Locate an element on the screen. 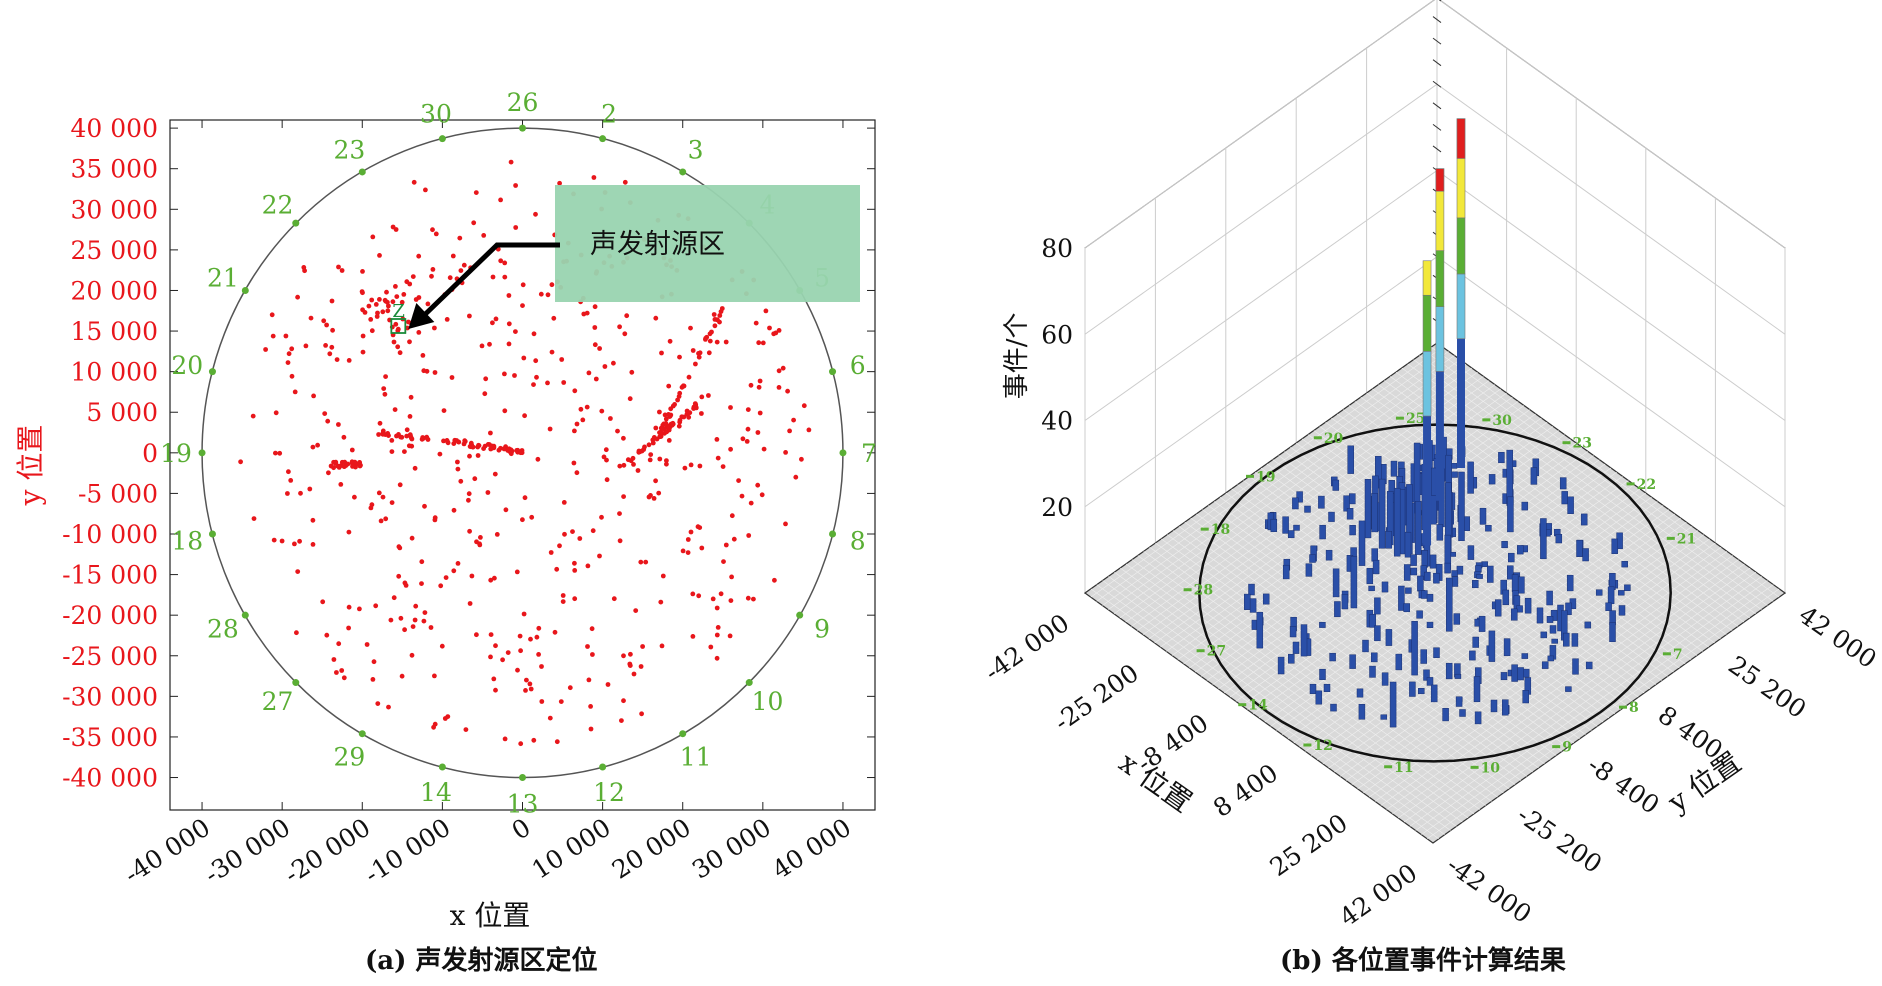 This screenshot has height=986, width=1882. z-tick-label: 80 is located at coordinates (1057, 248).